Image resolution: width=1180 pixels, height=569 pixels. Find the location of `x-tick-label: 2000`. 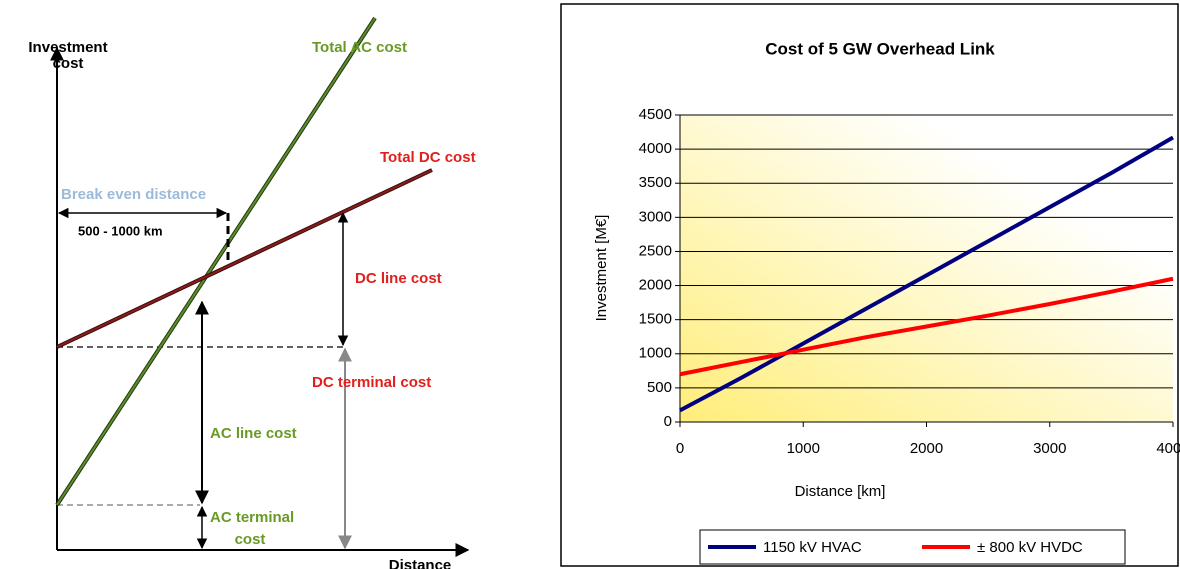

x-tick-label: 2000 is located at coordinates (926, 448).